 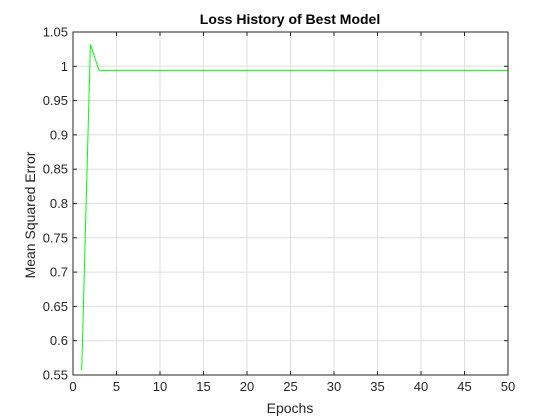 I want to click on y-tick-label: 0.7, so click(x=59, y=272).